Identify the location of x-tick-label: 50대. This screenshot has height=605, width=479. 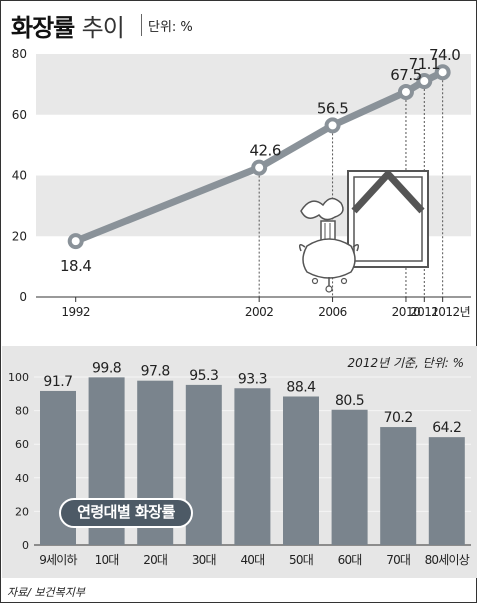
(301, 560).